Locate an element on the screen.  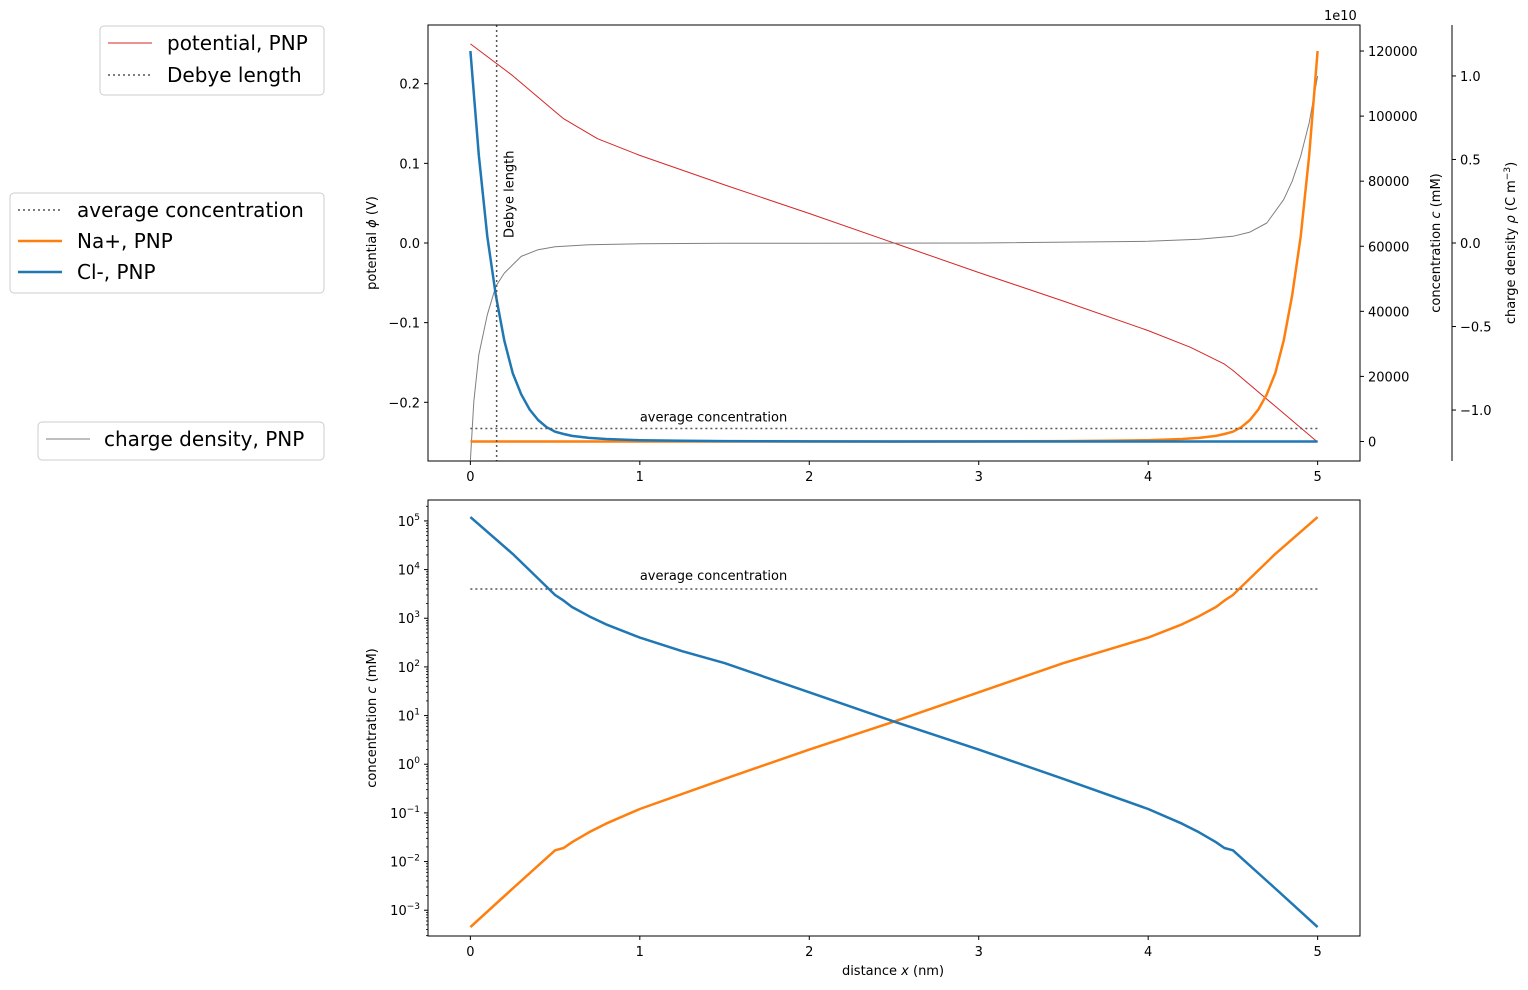
concentration-tick-label: 100000 is located at coordinates (1393, 117).